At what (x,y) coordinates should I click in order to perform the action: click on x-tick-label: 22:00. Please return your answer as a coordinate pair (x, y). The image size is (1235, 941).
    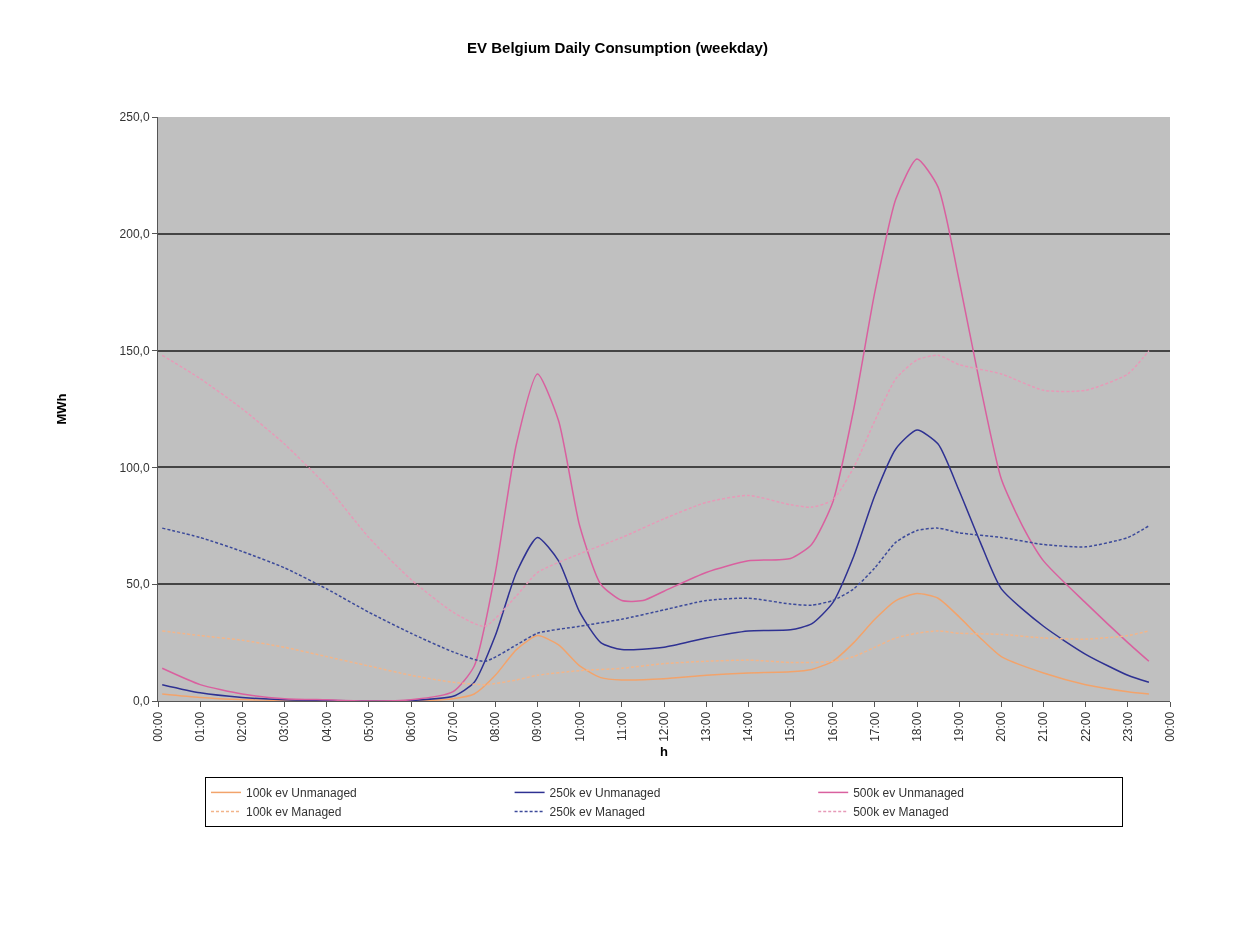
    Looking at the image, I should click on (1085, 726).